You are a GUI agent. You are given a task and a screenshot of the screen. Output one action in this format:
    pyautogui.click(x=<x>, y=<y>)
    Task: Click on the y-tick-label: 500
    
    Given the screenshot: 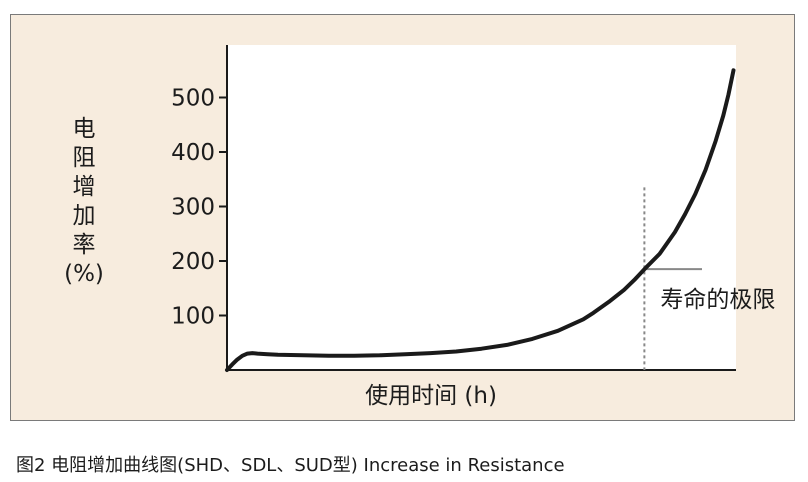 What is the action you would take?
    pyautogui.click(x=193, y=99)
    